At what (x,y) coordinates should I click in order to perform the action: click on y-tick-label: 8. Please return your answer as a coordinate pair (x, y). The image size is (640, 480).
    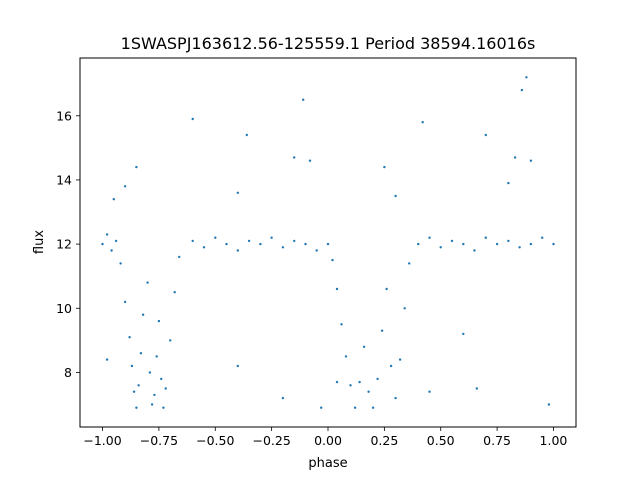
    Looking at the image, I should click on (68, 372).